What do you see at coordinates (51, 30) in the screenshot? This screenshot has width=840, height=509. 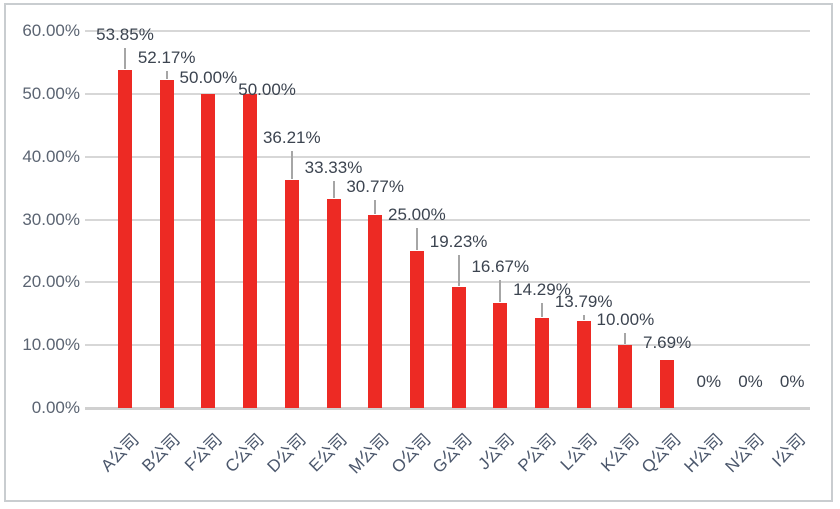 I see `y-axis-tick-label: 60.00%` at bounding box center [51, 30].